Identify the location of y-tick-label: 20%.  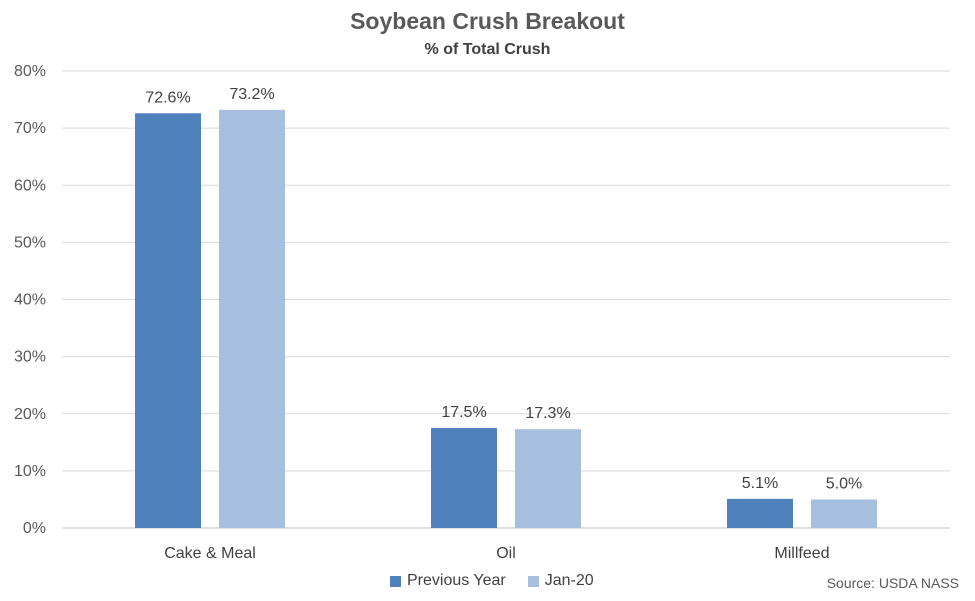
(30, 414).